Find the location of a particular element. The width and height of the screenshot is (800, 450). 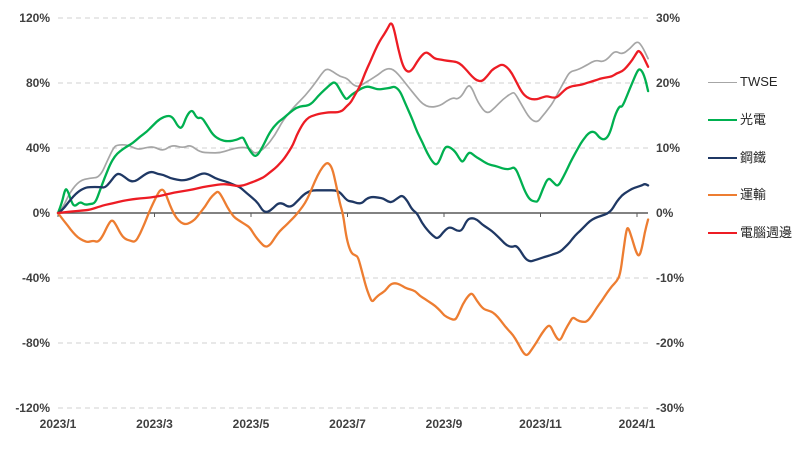

legend-line-swatch-twse is located at coordinates (722, 82).